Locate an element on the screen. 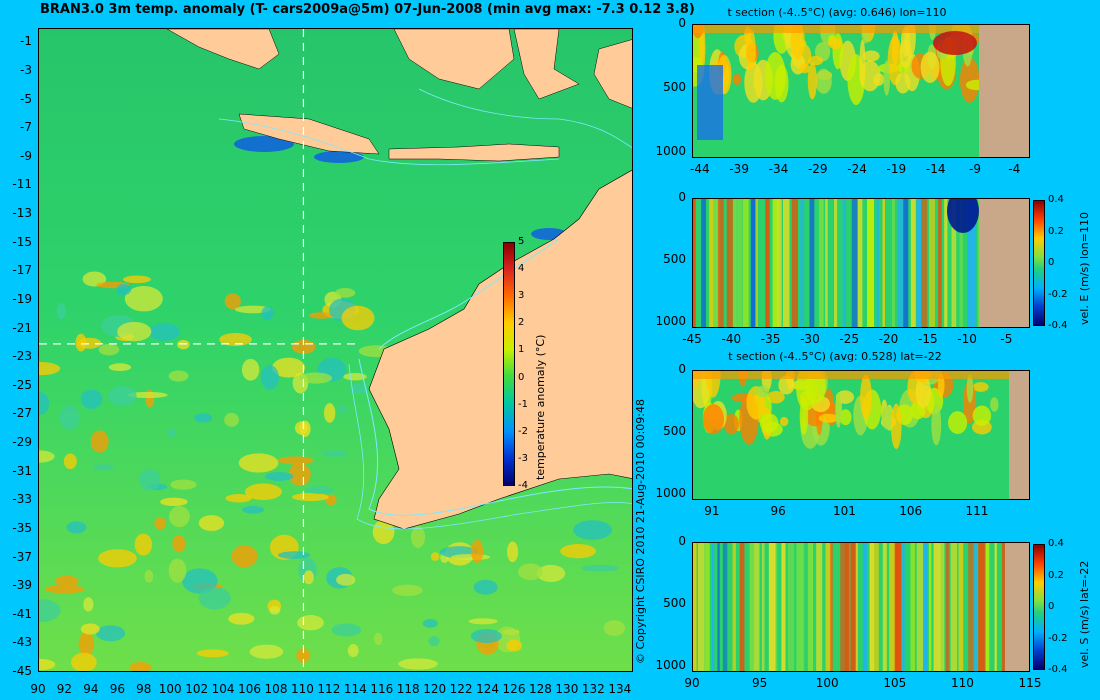  vel-s-colorbar is located at coordinates (1039, 607).